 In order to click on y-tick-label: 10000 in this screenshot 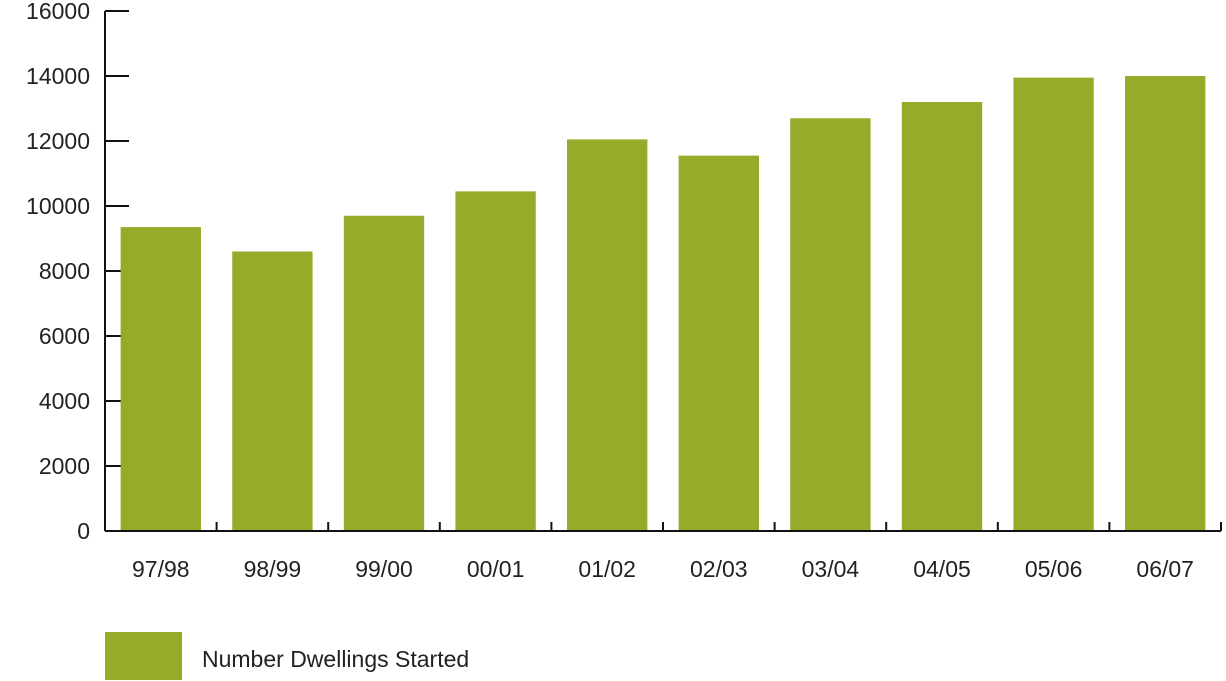, I will do `click(58, 206)`.